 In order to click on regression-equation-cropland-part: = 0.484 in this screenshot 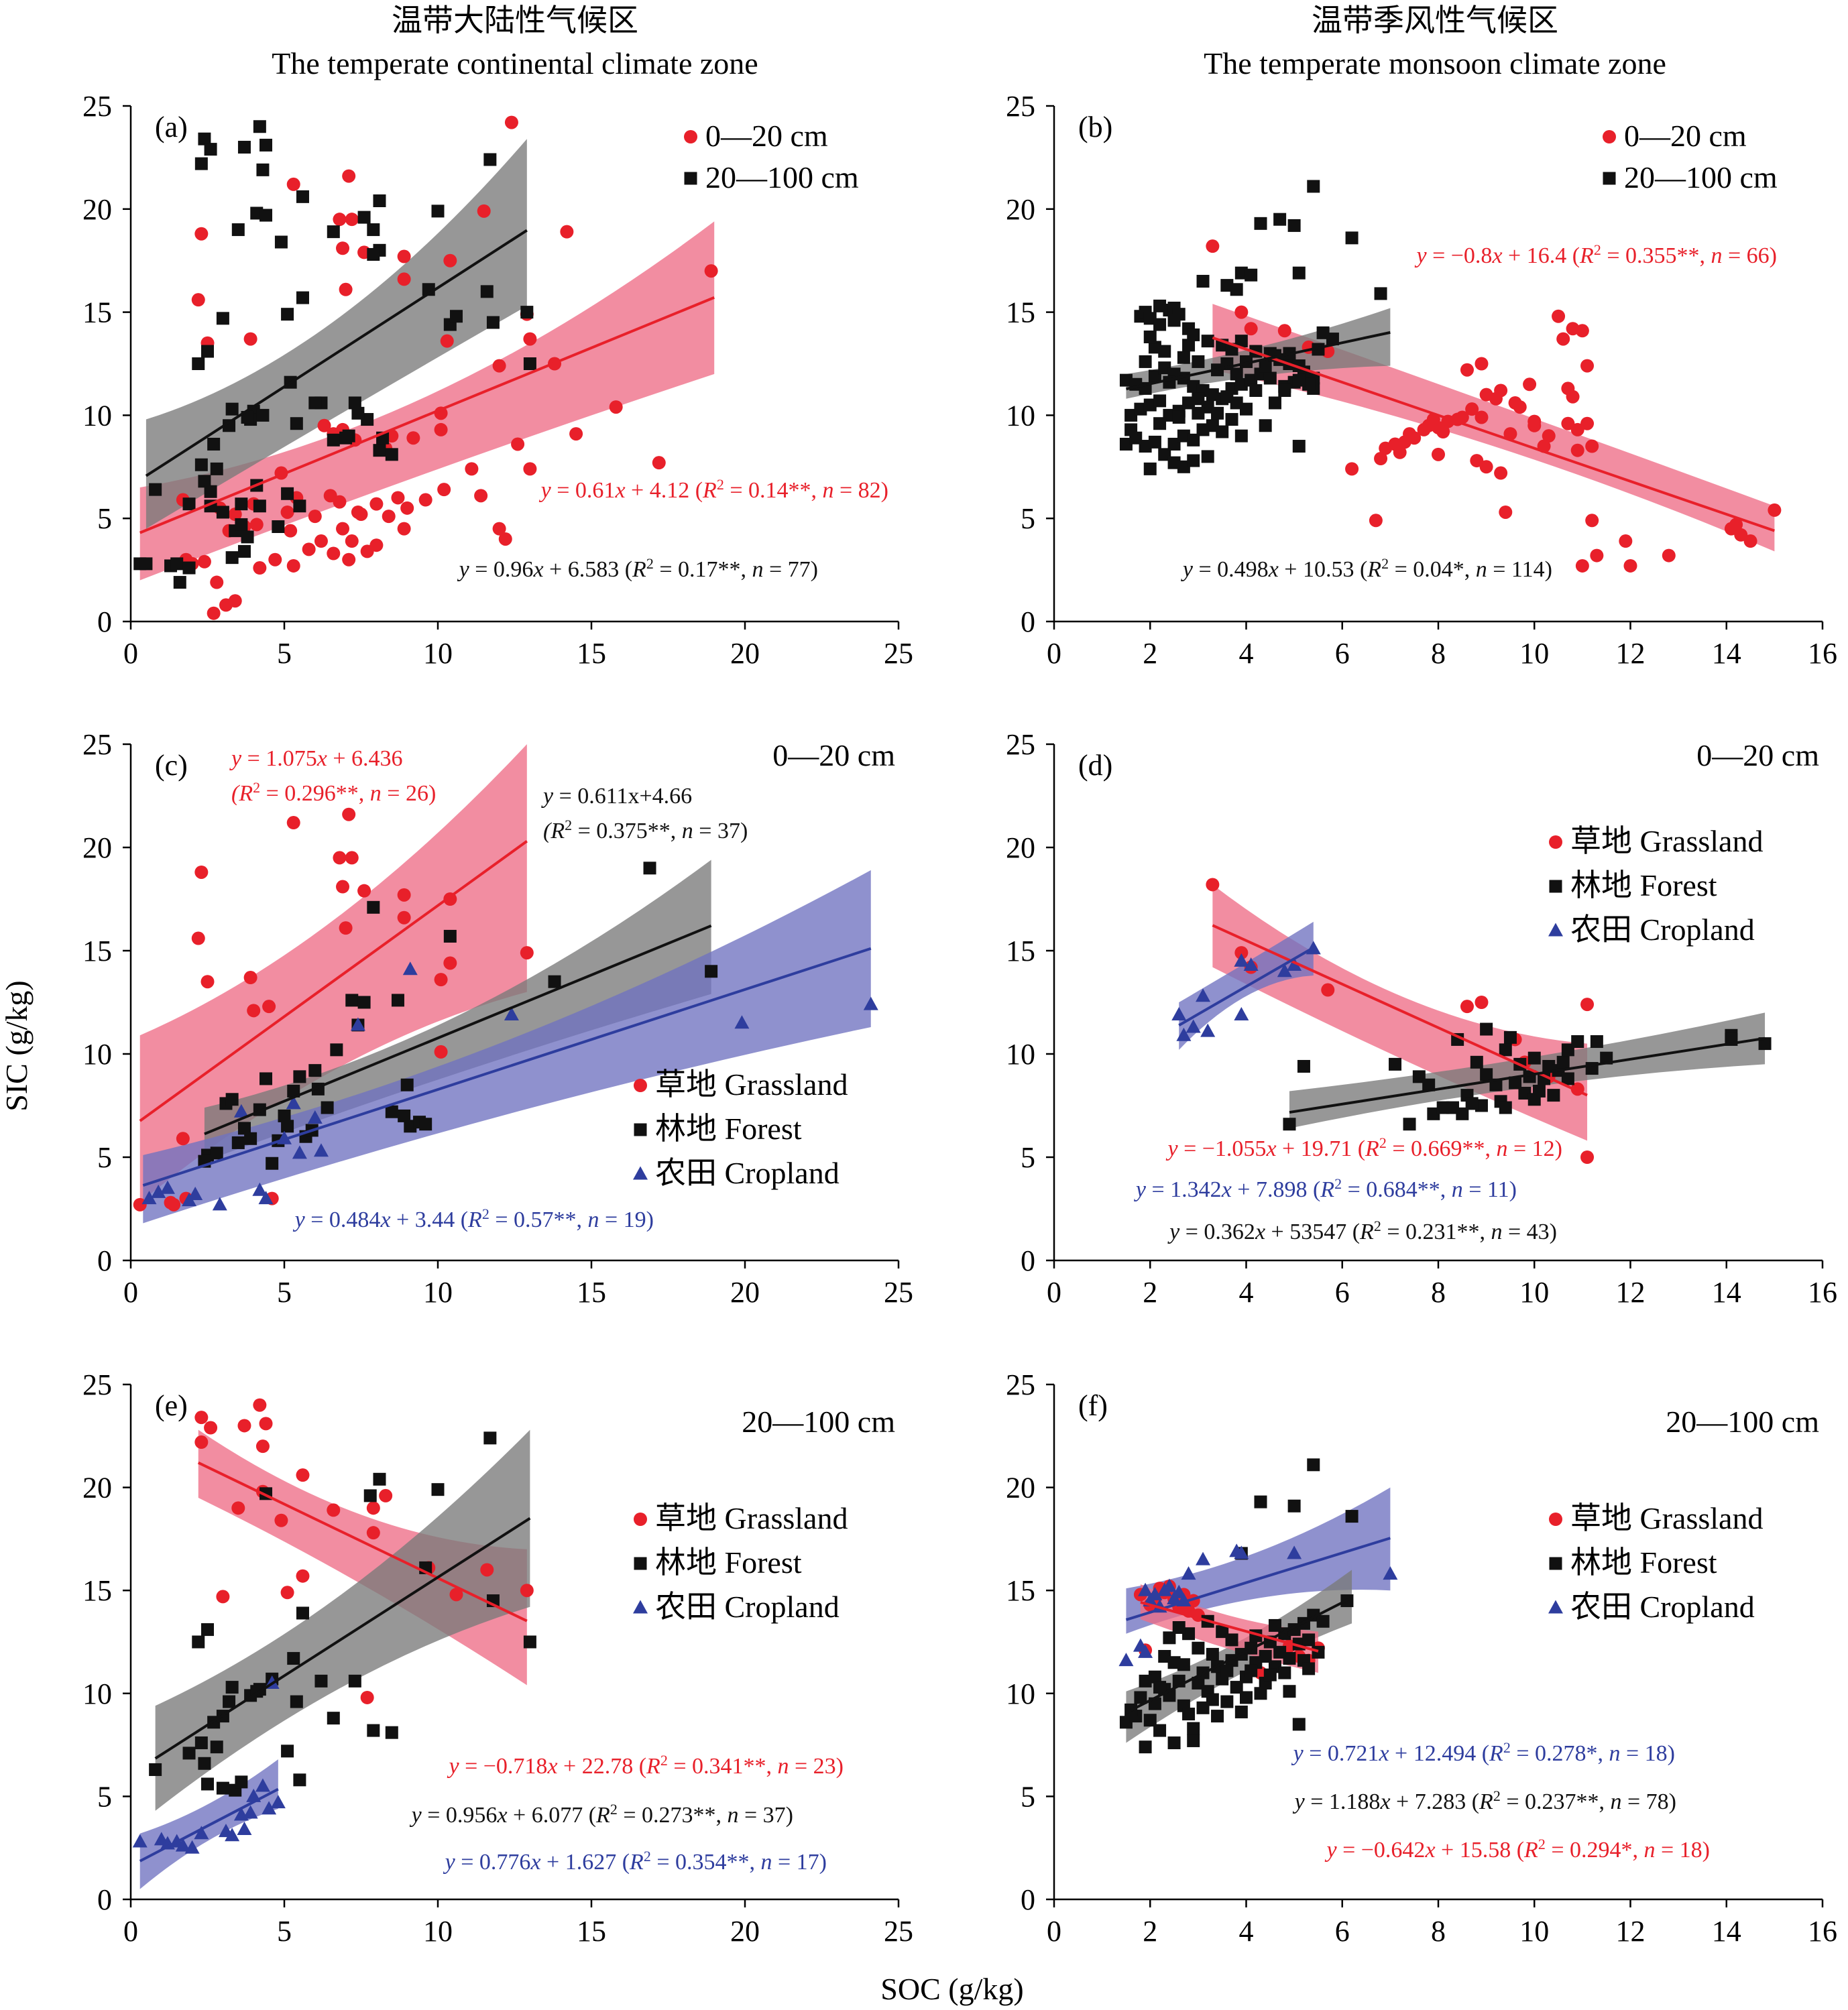, I will do `click(343, 1219)`.